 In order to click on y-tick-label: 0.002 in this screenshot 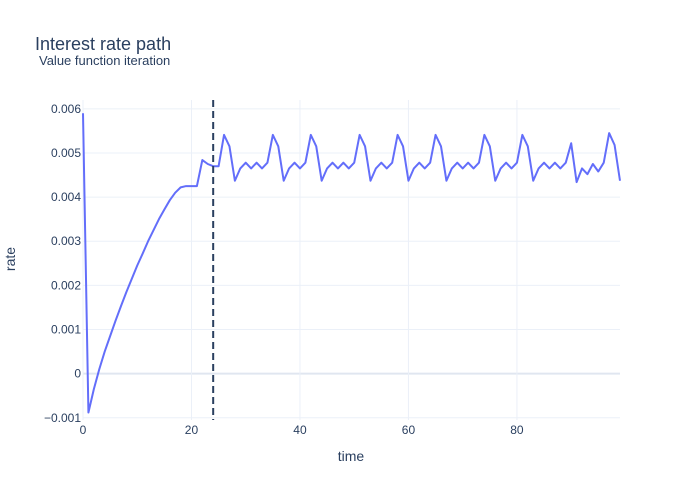, I will do `click(66, 285)`.